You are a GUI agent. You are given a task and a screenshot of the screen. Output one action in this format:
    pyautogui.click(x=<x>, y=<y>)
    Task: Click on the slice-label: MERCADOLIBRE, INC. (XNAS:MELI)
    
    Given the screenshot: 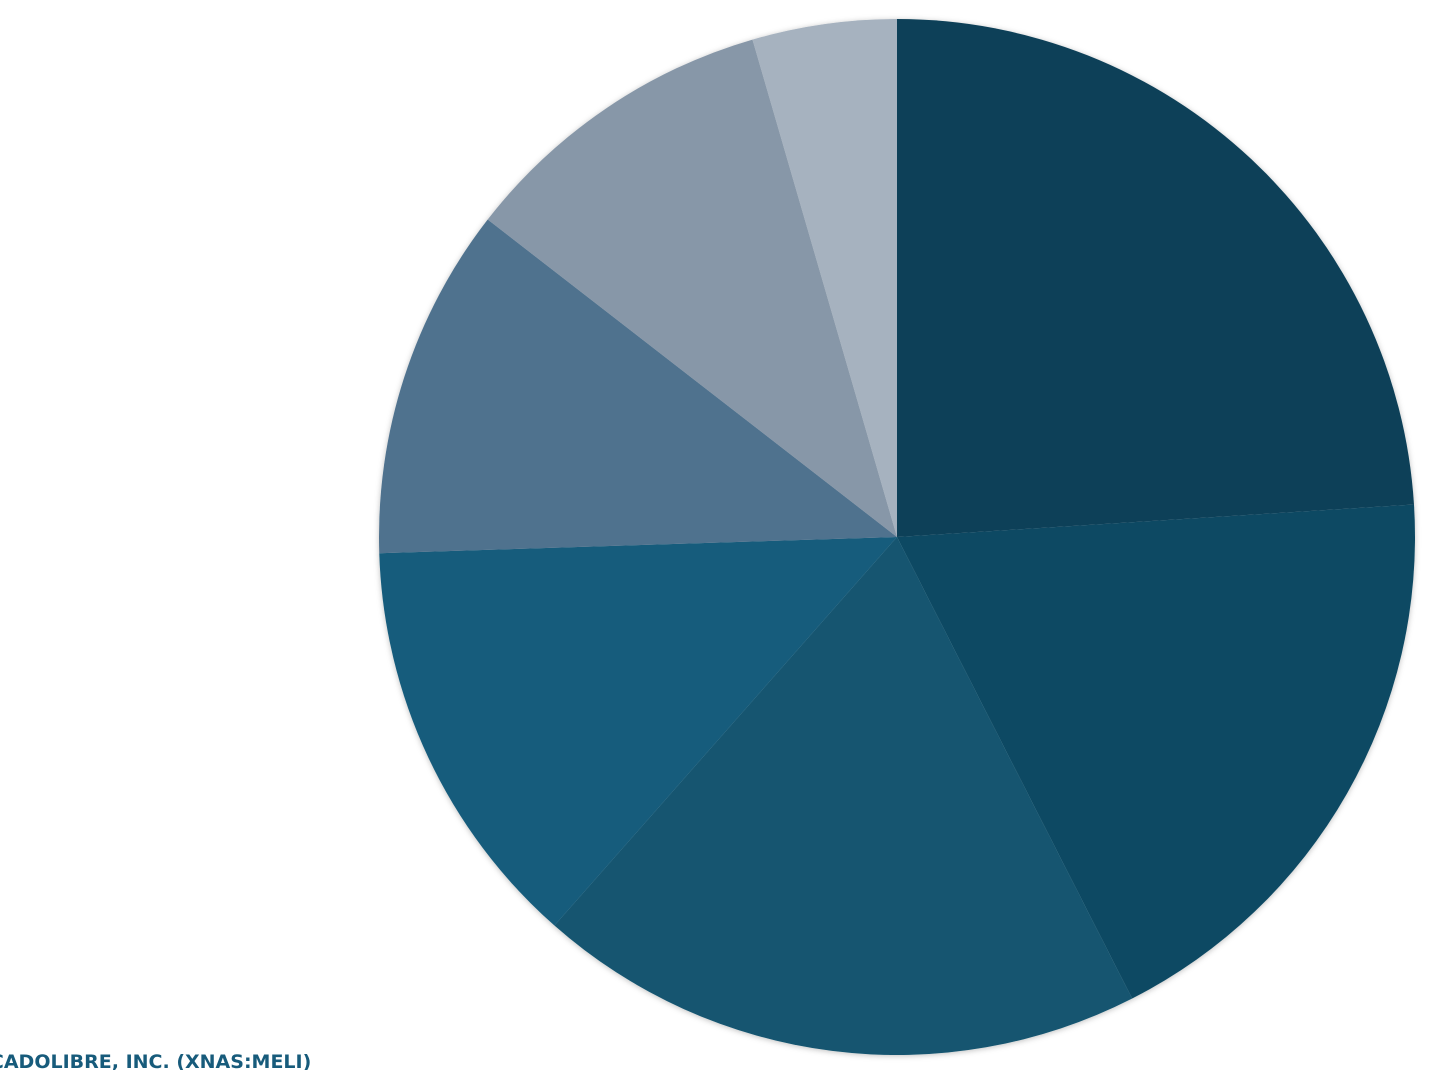 What is the action you would take?
    pyautogui.click(x=155, y=1060)
    